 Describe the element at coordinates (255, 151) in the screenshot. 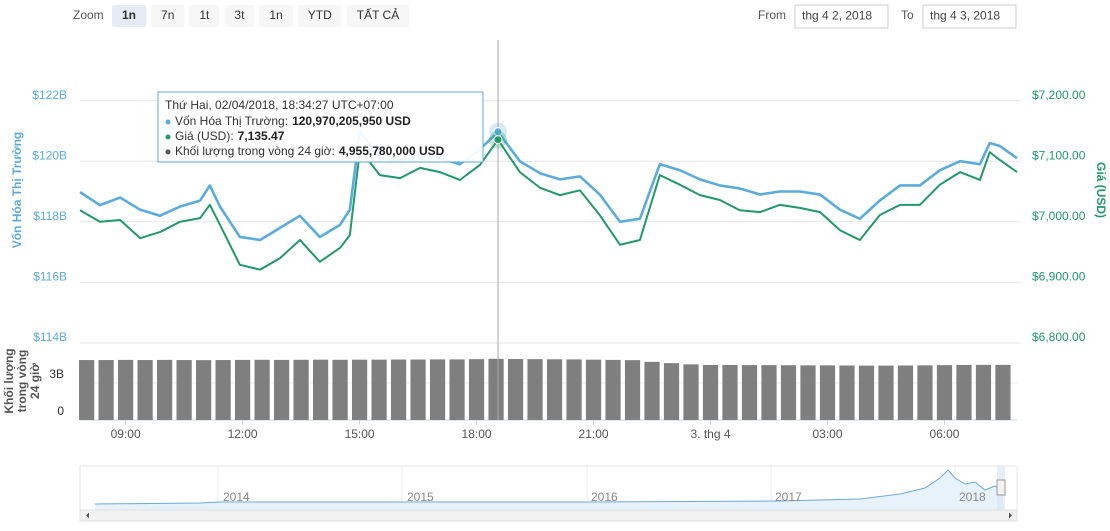

I see `tooltip-row-label: Khối lượng trong vòng 24 giờ:` at that location.